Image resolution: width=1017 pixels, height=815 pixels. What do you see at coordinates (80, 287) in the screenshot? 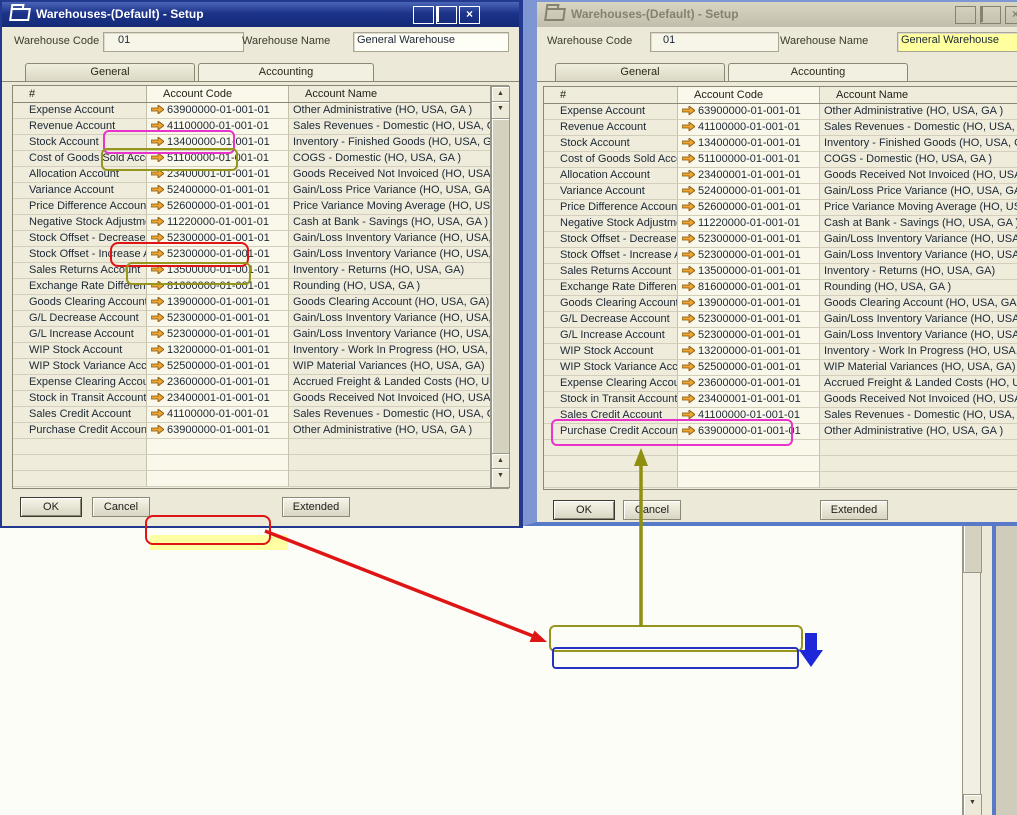
I see `account-label: Exchange Rate Differences` at bounding box center [80, 287].